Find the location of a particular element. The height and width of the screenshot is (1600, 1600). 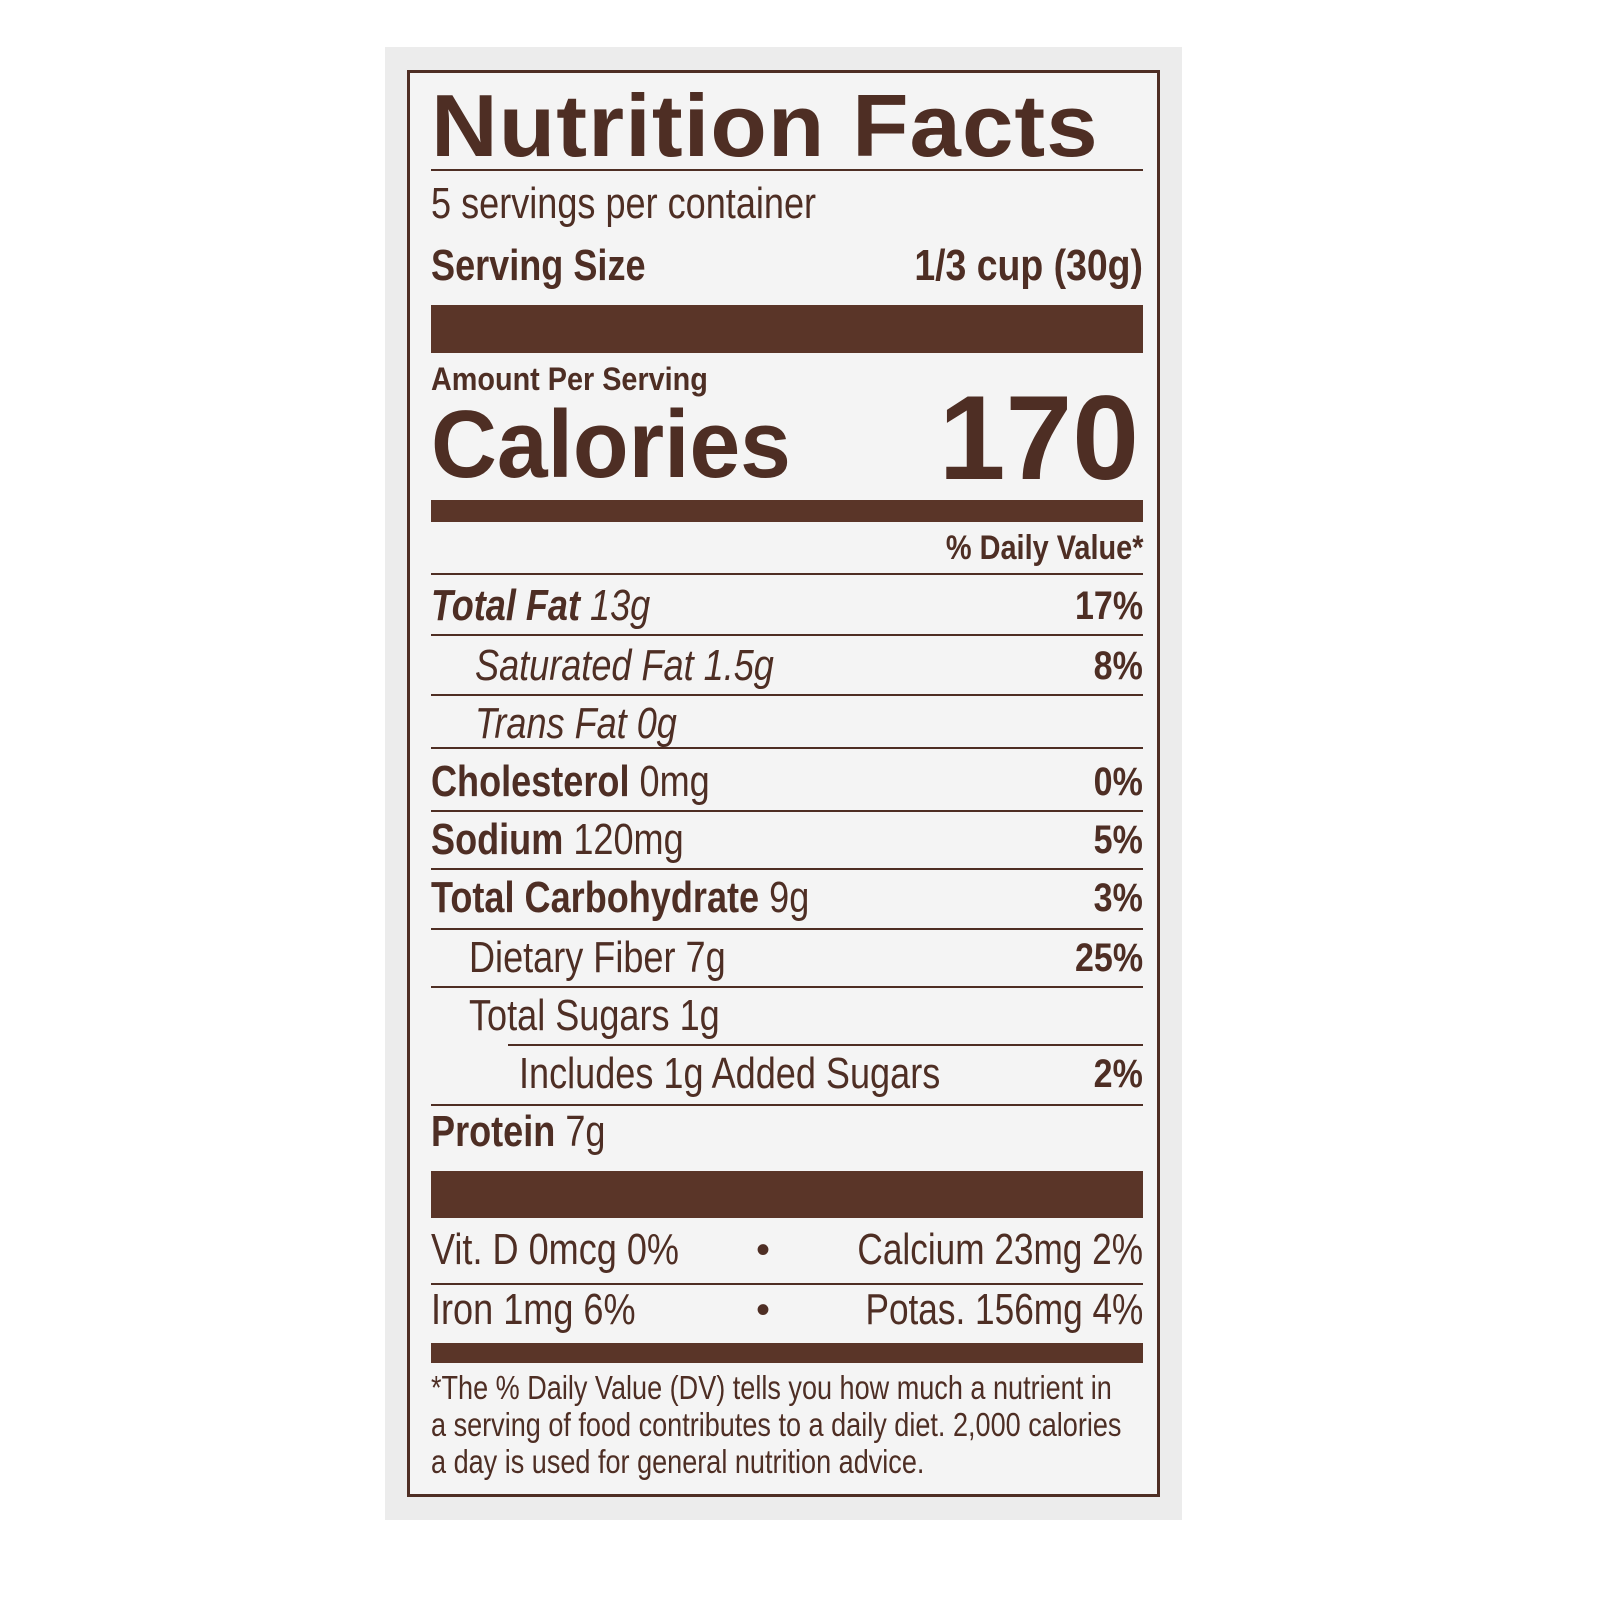

serving-size-row: Serving Size 1/3 cup (30g) is located at coordinates (787, 266).